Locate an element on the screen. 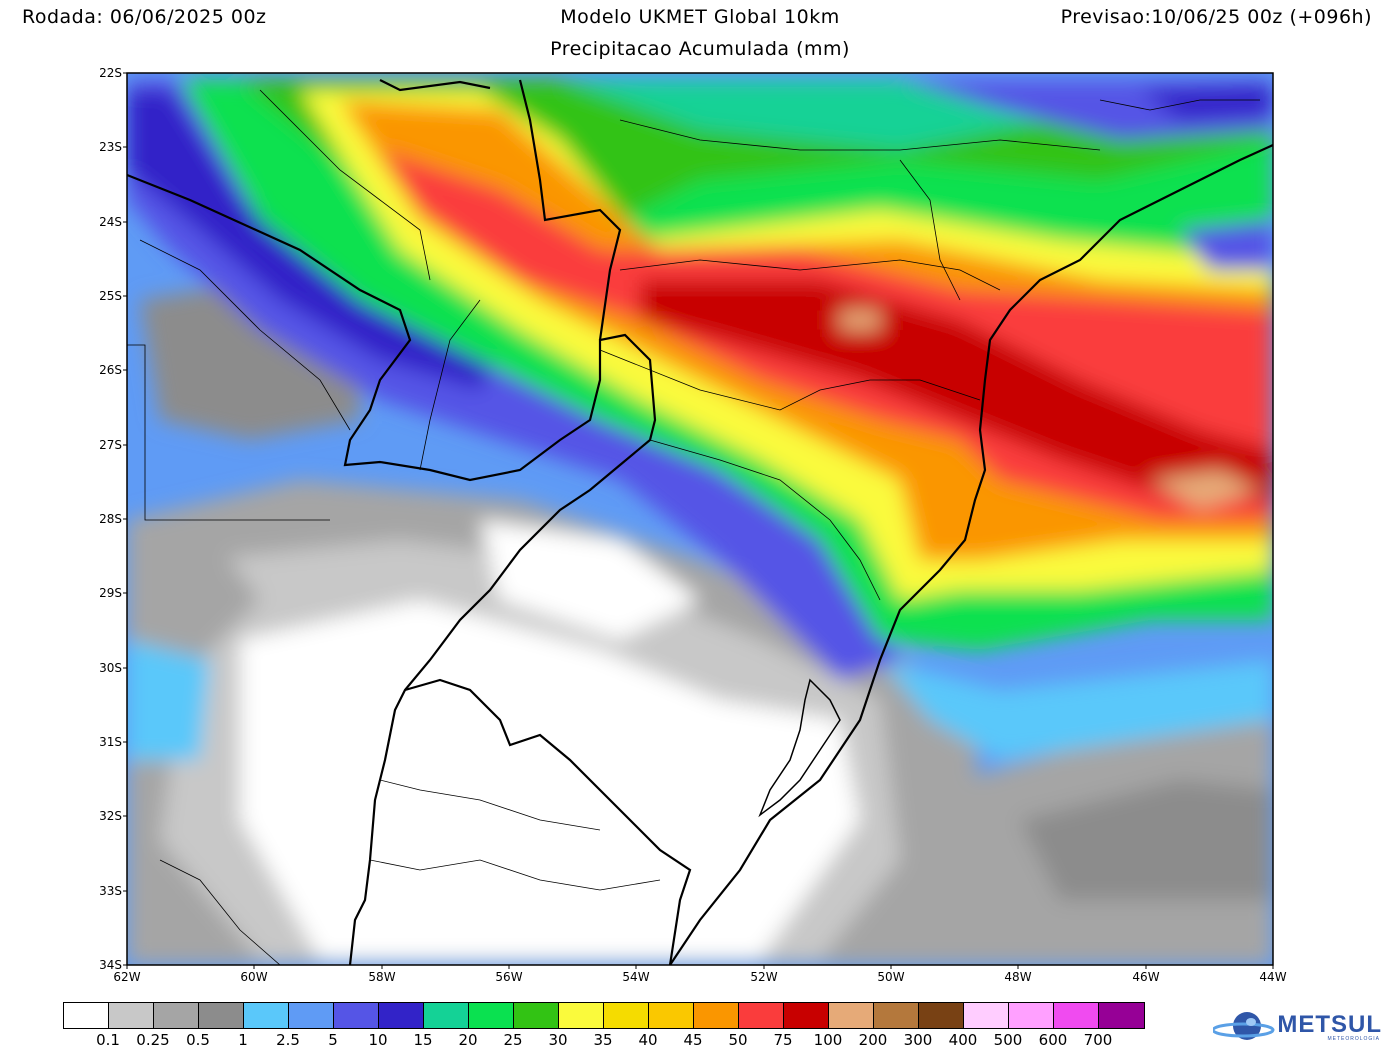  lon-label: 52W is located at coordinates (764, 977).